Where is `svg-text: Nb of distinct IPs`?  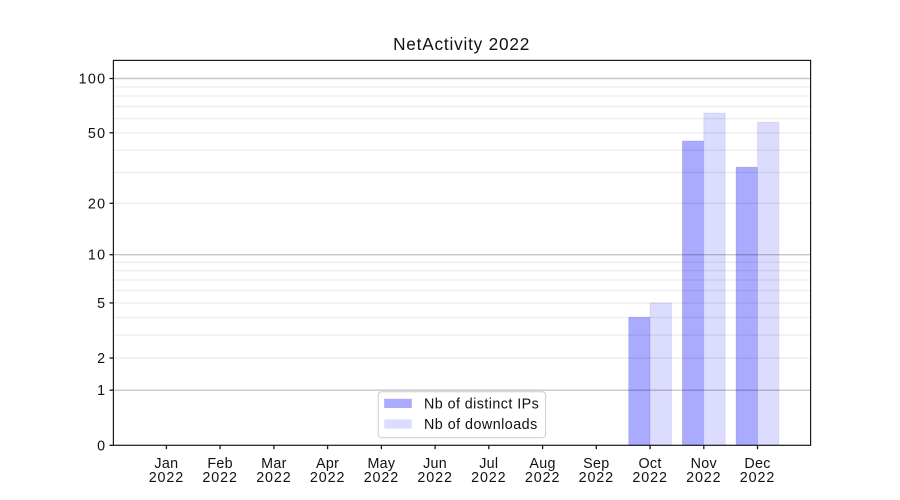
svg-text: Nb of distinct IPs is located at coordinates (481, 404).